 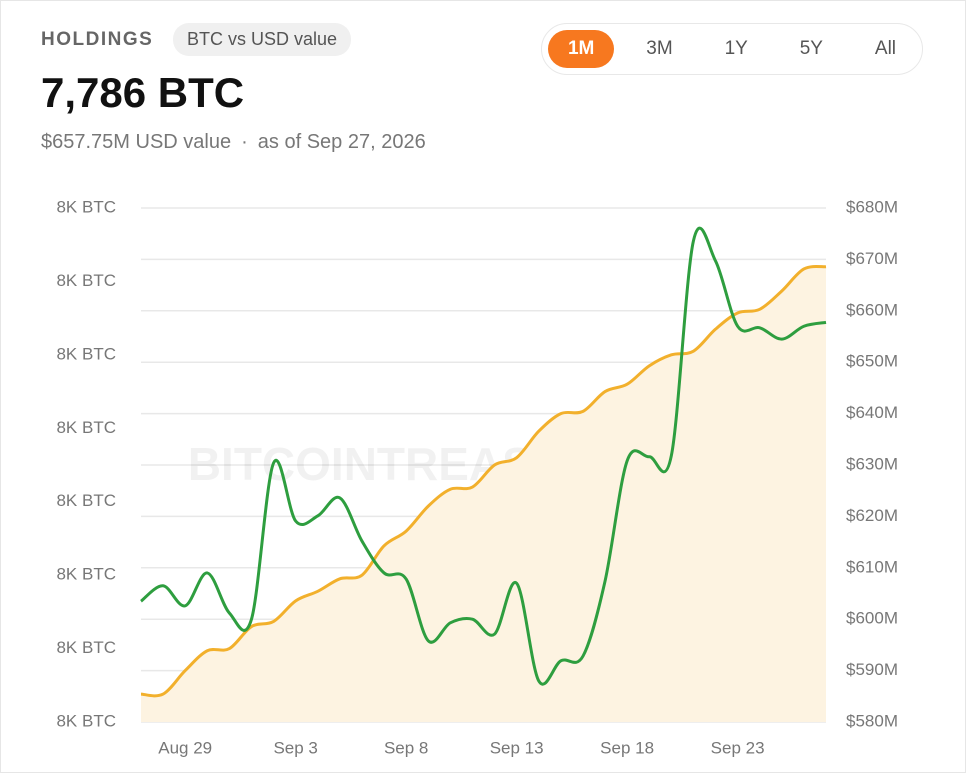 What do you see at coordinates (143, 92) in the screenshot?
I see `holdings-amount: 7,786 BTC` at bounding box center [143, 92].